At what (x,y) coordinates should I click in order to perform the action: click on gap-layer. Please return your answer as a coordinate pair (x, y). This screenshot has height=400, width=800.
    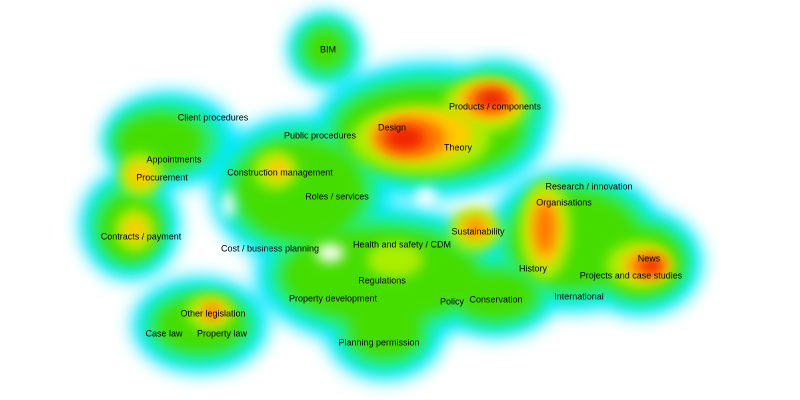
    Looking at the image, I should click on (329, 225).